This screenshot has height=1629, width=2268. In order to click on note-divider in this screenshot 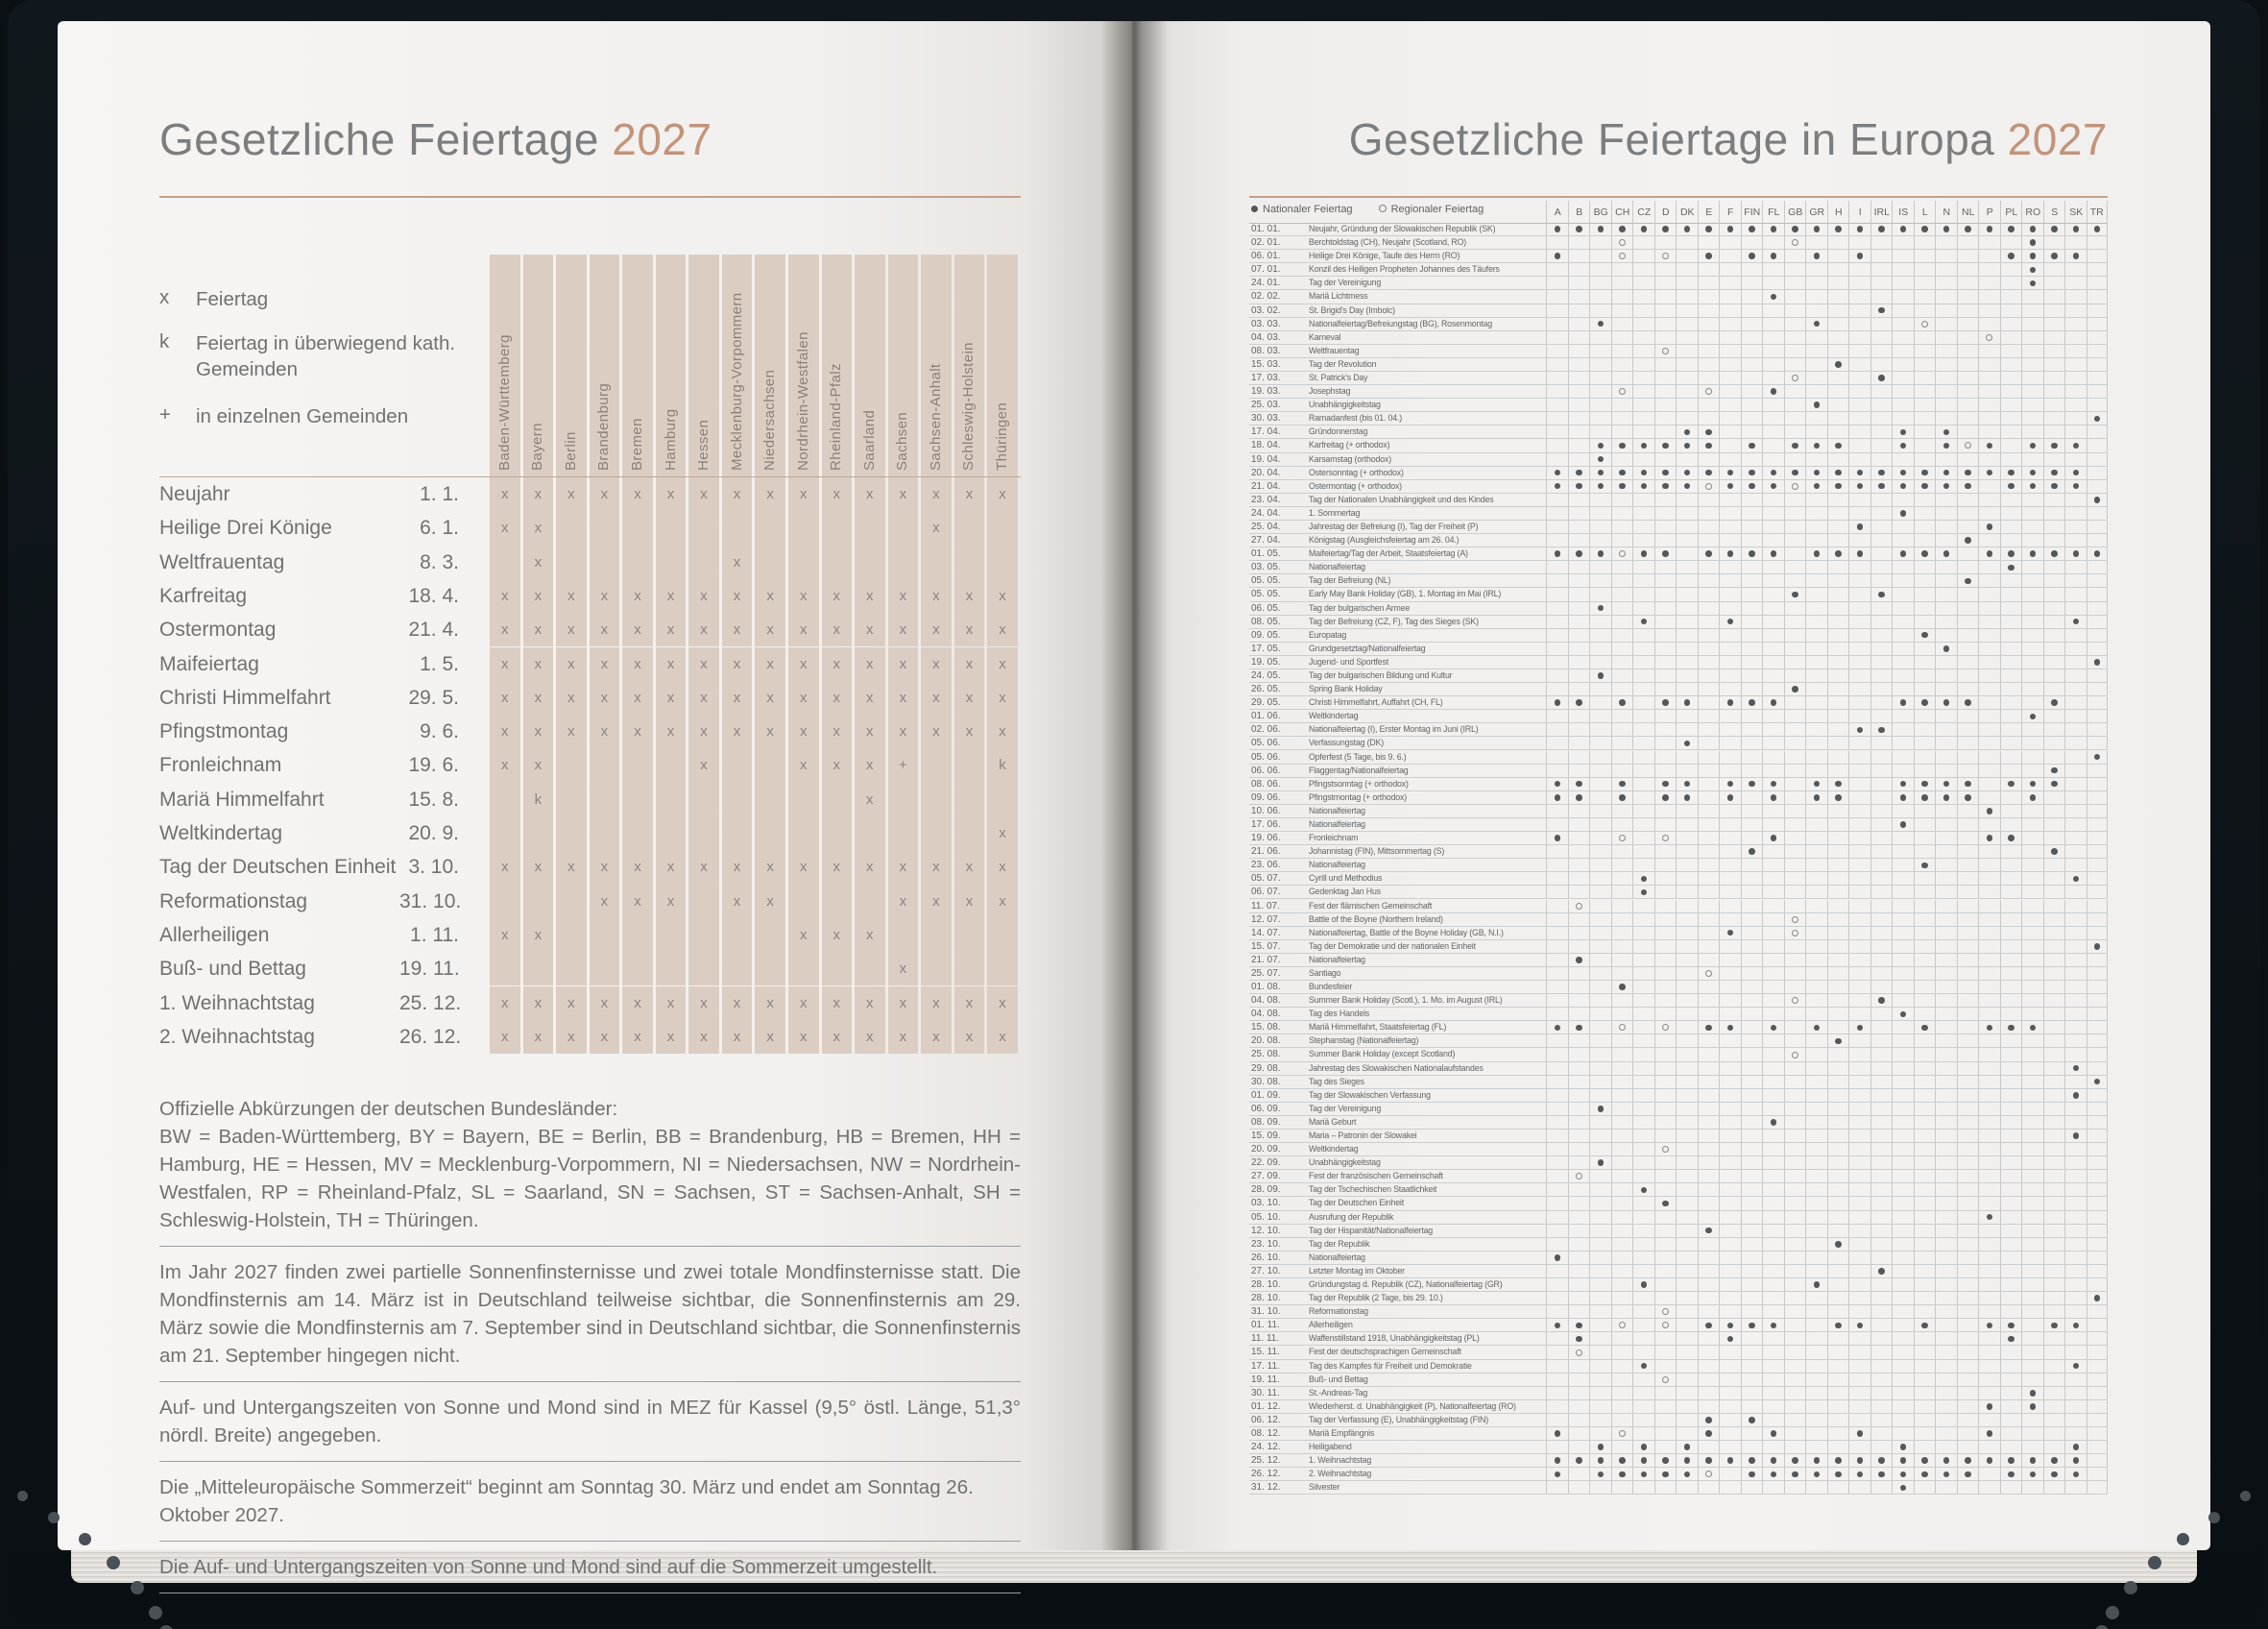, I will do `click(590, 1461)`.